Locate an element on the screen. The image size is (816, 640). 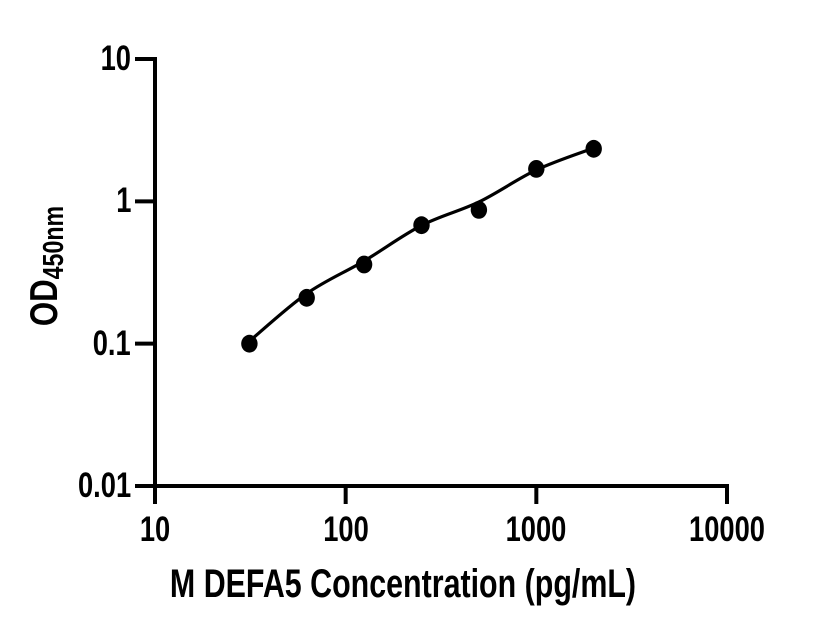
y-axis-title-text: OD450nm is located at coordinates (46, 266).